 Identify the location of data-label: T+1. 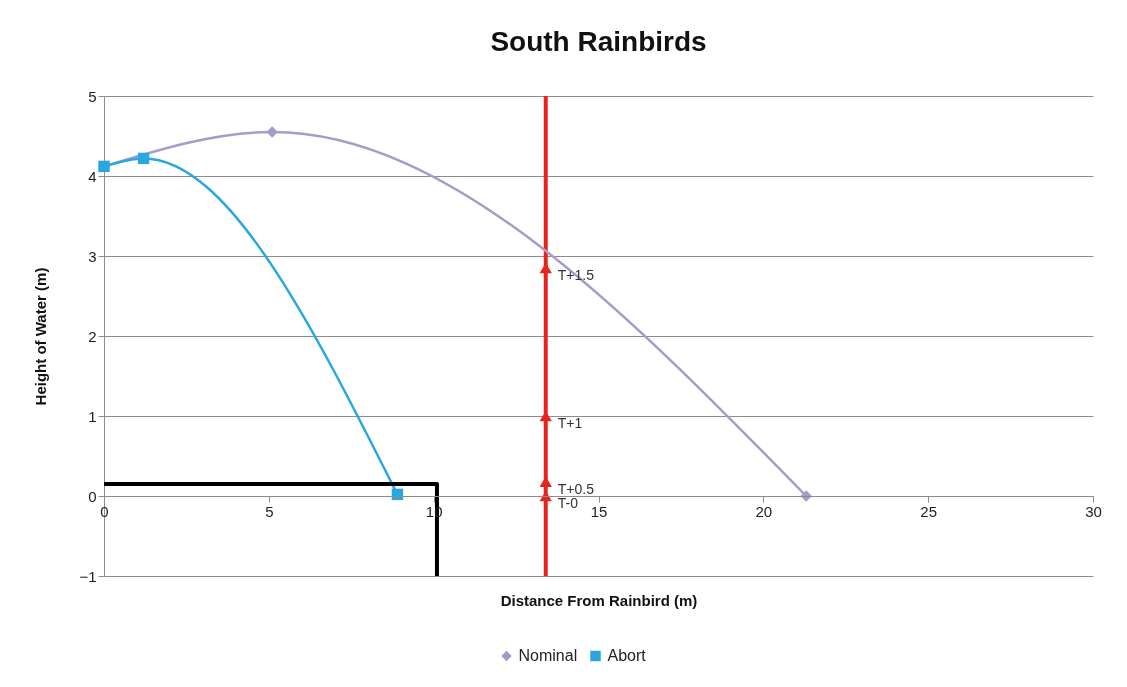
(570, 423).